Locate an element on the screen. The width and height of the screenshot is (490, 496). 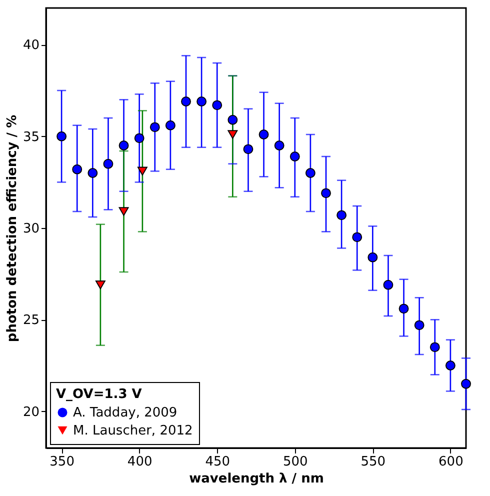
x-tick-label: 450 is located at coordinates (217, 462).